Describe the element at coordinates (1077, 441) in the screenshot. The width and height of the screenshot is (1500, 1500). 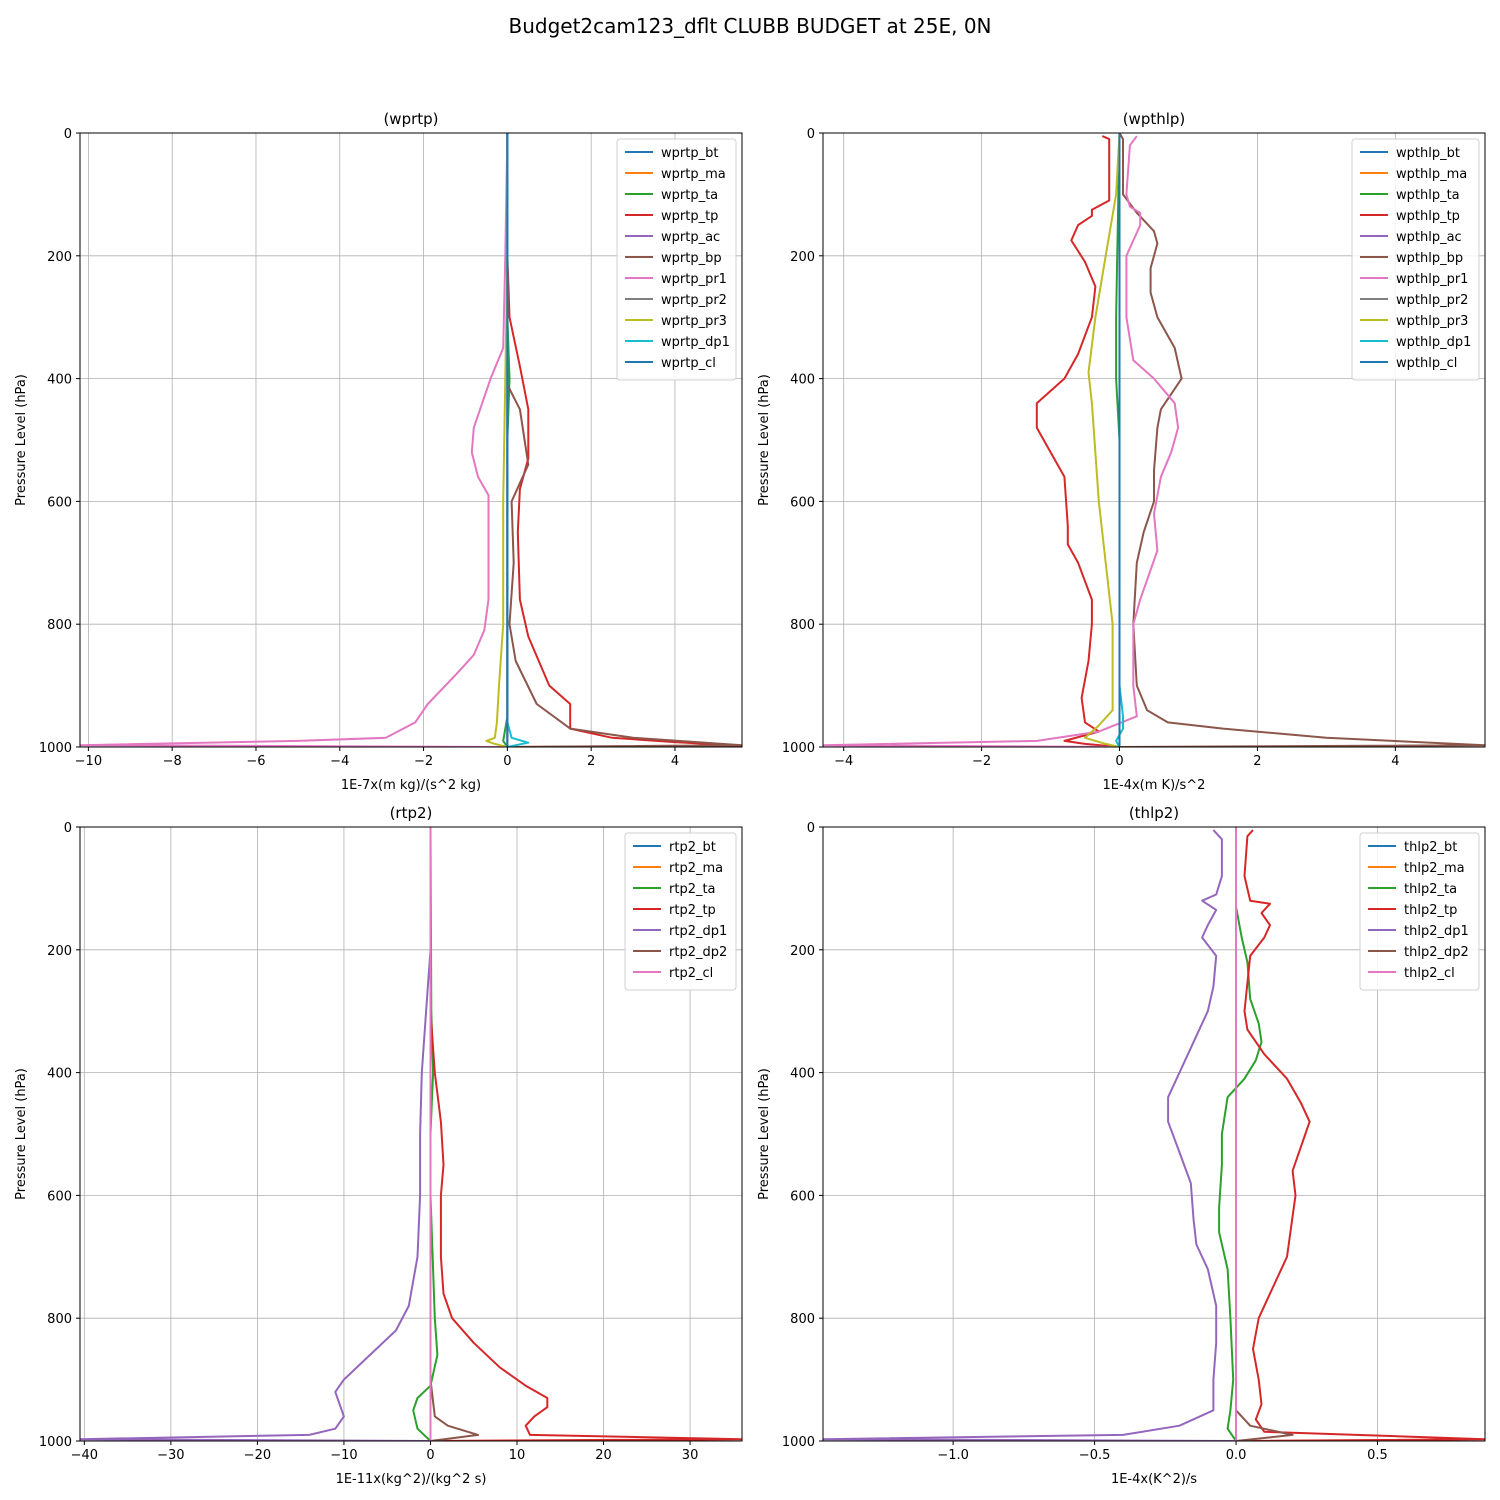
I see `series-line-wpthlp_tp` at that location.